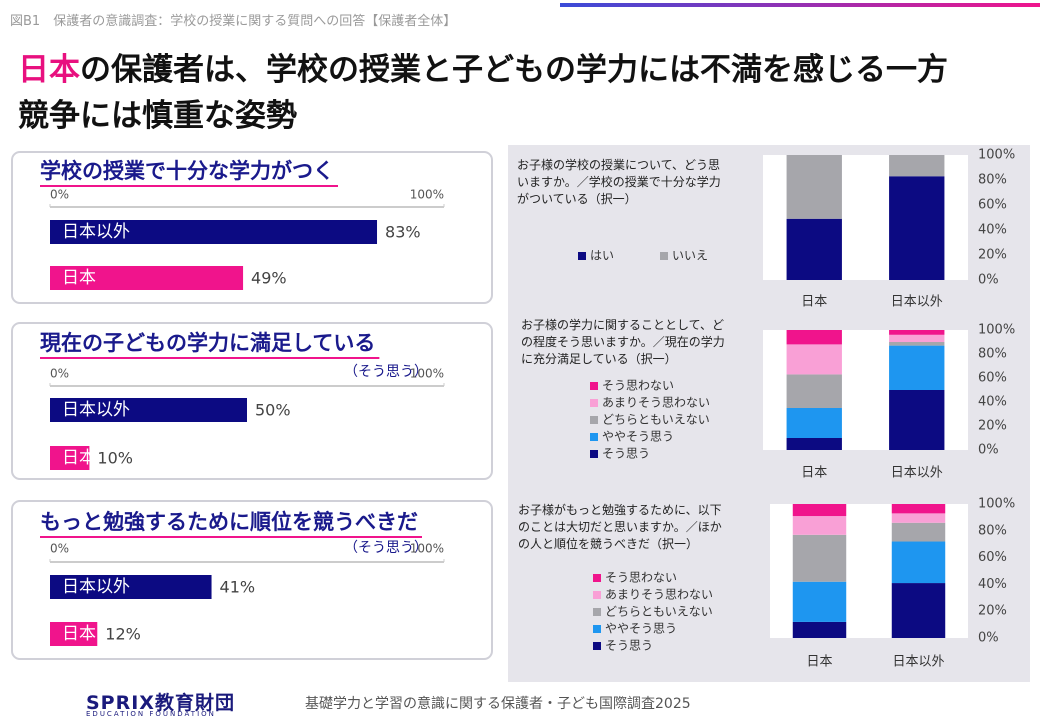 This screenshot has width=1040, height=720. What do you see at coordinates (403, 232) in the screenshot?
I see `value-label: 83%` at bounding box center [403, 232].